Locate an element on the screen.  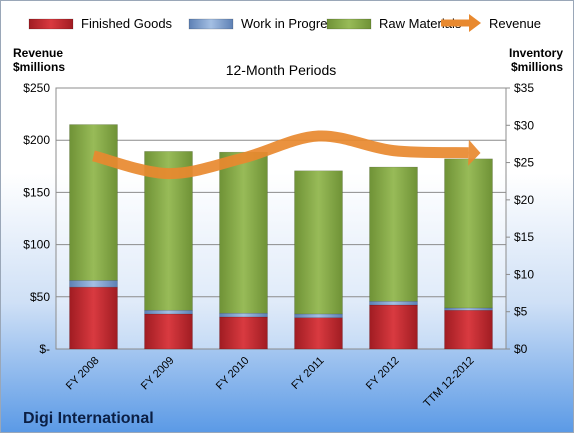
category-label: FY 2010 is located at coordinates (233, 374).